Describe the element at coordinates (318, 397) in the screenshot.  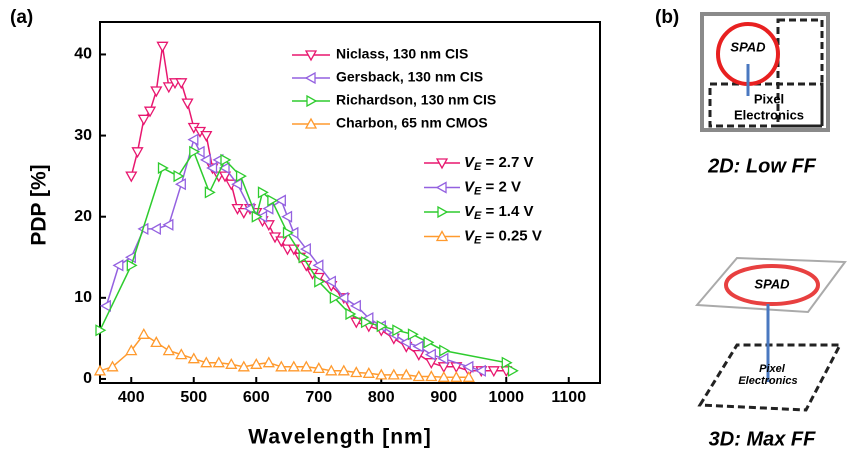
I see `x-tick-label: 700` at that location.